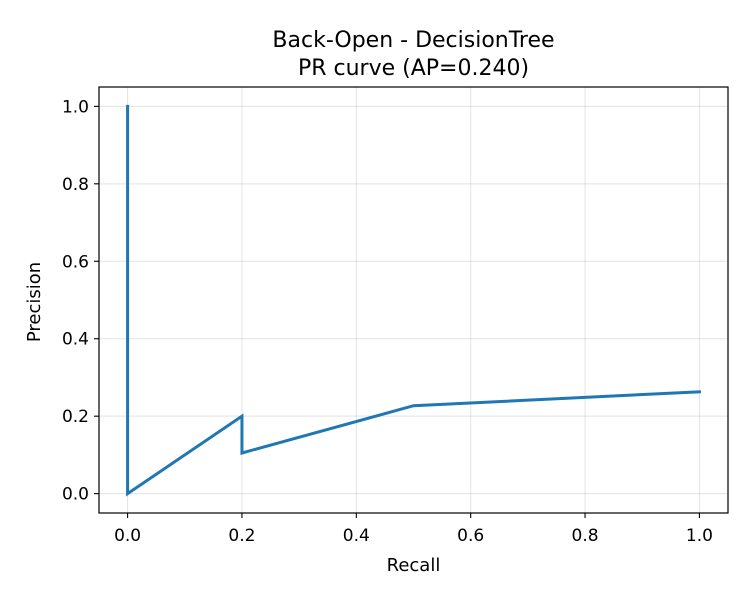 The height and width of the screenshot is (604, 750). I want to click on x-tick-label: 0.8, so click(585, 536).